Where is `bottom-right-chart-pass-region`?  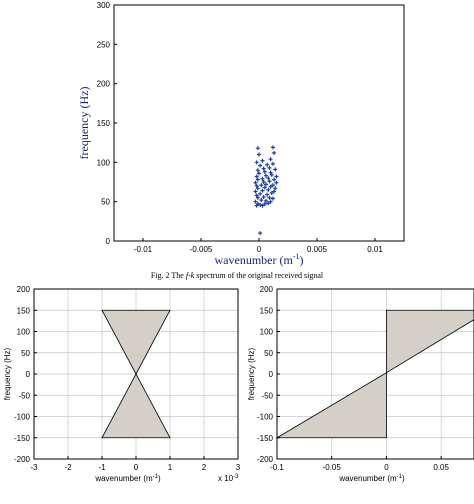
bottom-right-chart-pass-region is located at coordinates (374, 374).